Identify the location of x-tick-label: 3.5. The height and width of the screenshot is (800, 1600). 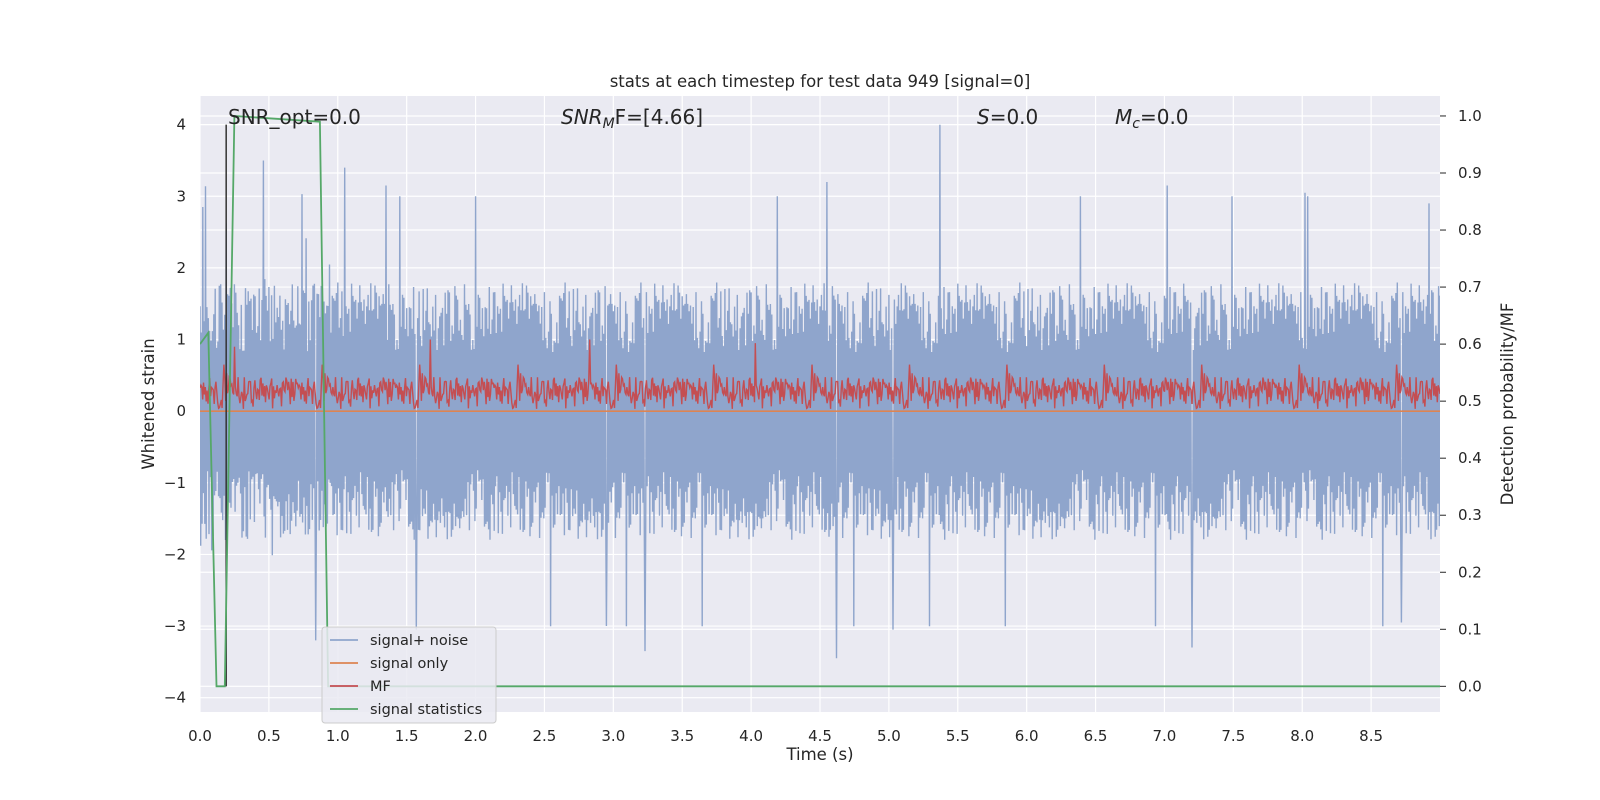
(682, 736).